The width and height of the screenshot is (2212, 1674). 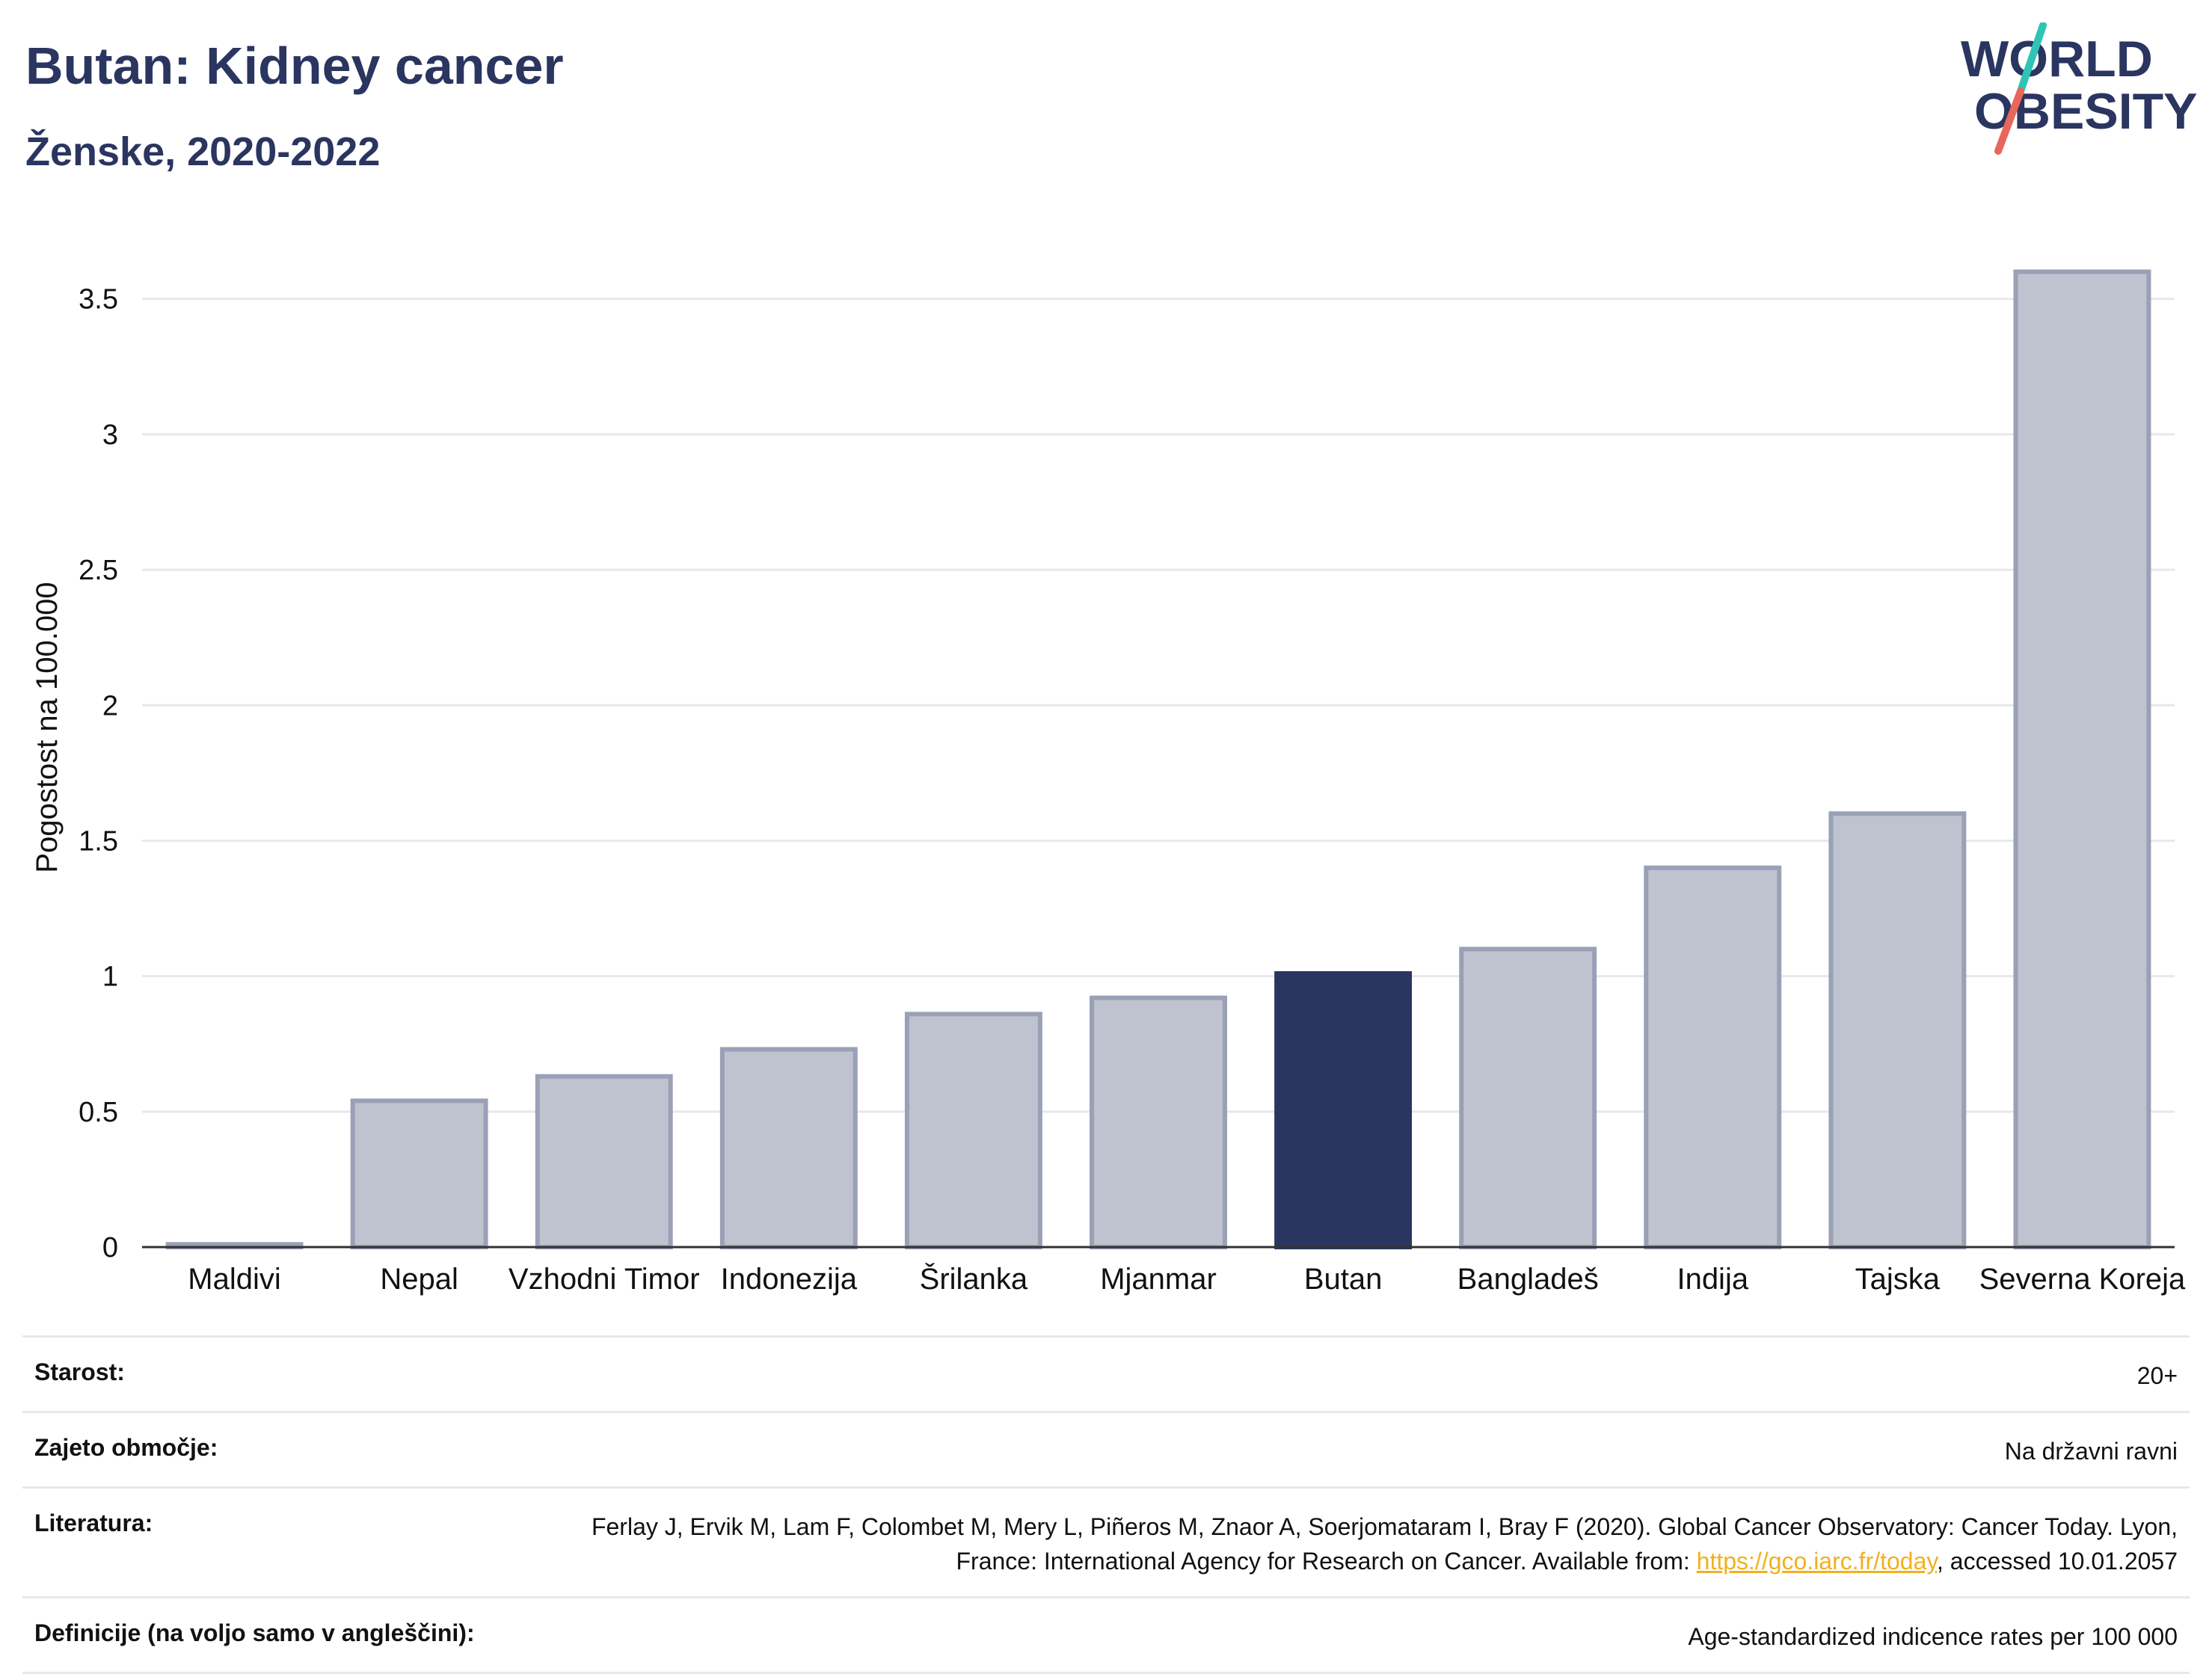 What do you see at coordinates (79, 1372) in the screenshot?
I see `info-label: Starost:` at bounding box center [79, 1372].